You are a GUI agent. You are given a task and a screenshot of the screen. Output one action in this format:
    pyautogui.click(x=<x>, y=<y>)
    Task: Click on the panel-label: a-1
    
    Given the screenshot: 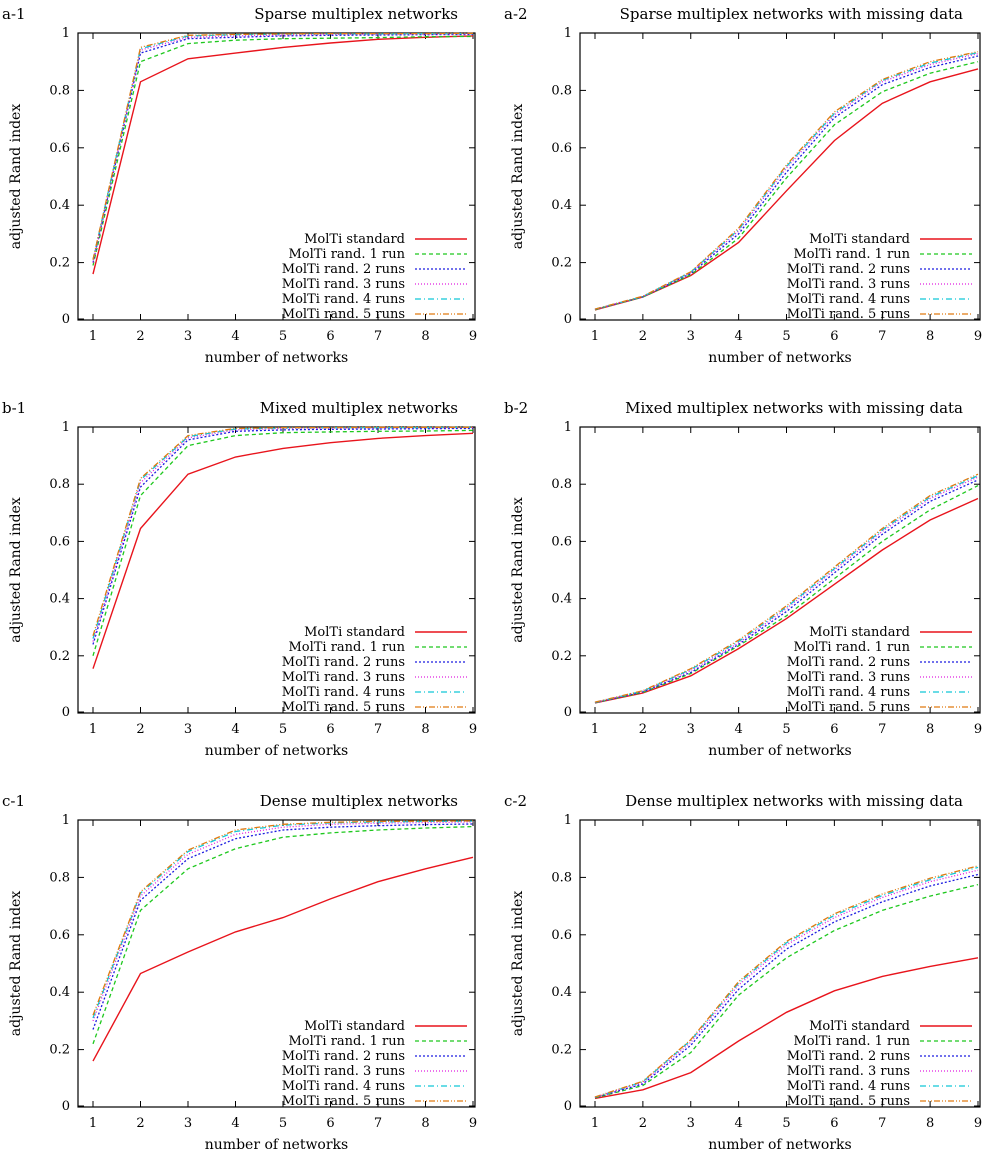 What is the action you would take?
    pyautogui.click(x=14, y=14)
    